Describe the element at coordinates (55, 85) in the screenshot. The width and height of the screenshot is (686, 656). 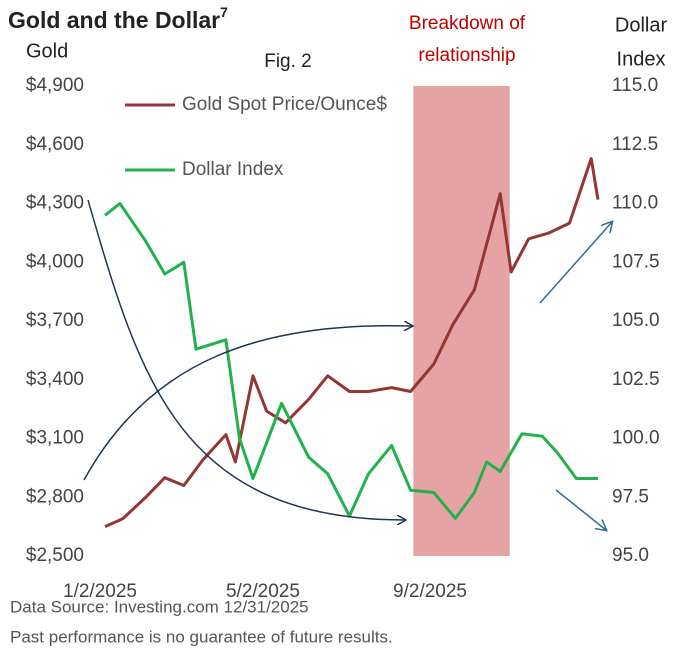
I see `y-tick-label: $4,900` at that location.